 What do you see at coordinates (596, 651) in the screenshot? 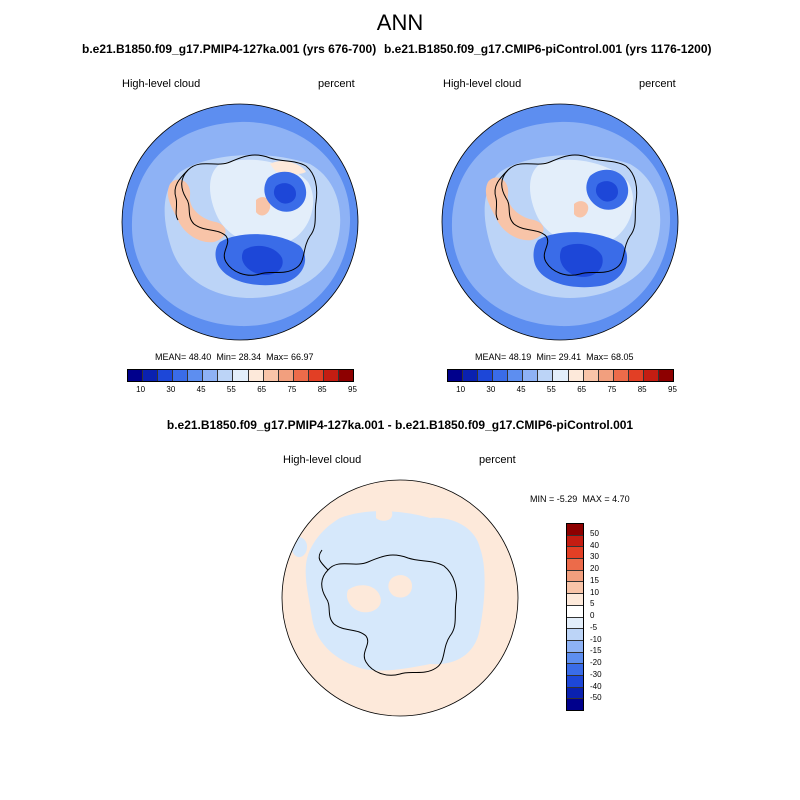
I see `diff-colorbar-tick-label: -15` at bounding box center [596, 651].